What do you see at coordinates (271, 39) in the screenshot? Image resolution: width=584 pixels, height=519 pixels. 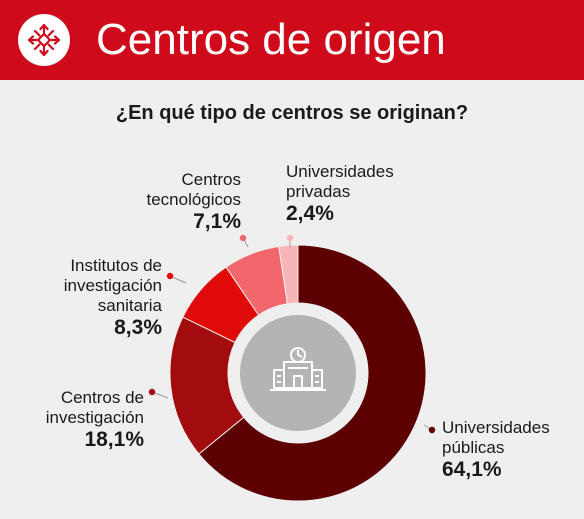 I see `page-title: Centros de origen` at bounding box center [271, 39].